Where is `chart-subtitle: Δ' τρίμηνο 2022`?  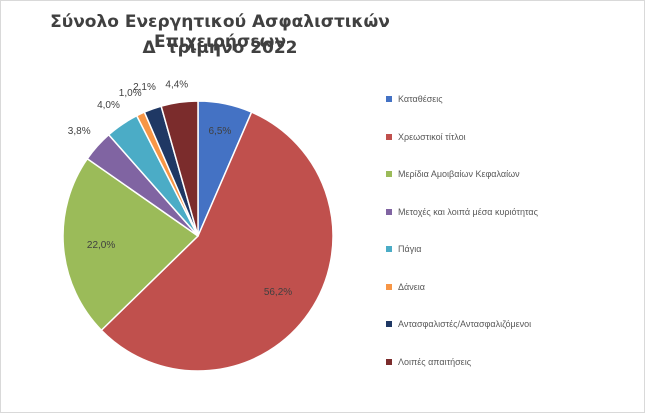 chart-subtitle: Δ' τρίμηνο 2022 is located at coordinates (220, 48).